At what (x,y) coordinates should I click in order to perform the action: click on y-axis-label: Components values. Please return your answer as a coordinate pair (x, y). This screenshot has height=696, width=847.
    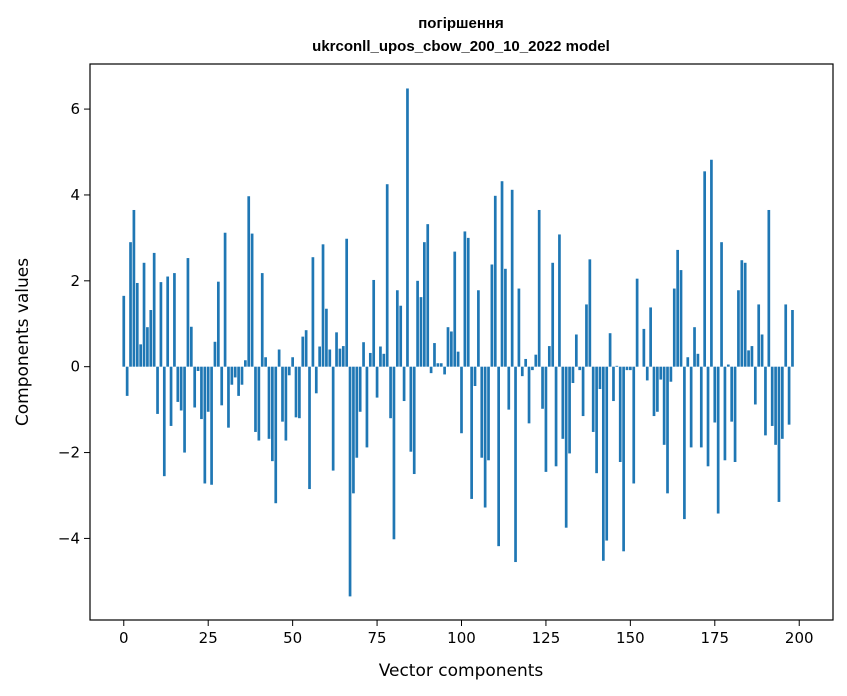
    Looking at the image, I should click on (23, 342).